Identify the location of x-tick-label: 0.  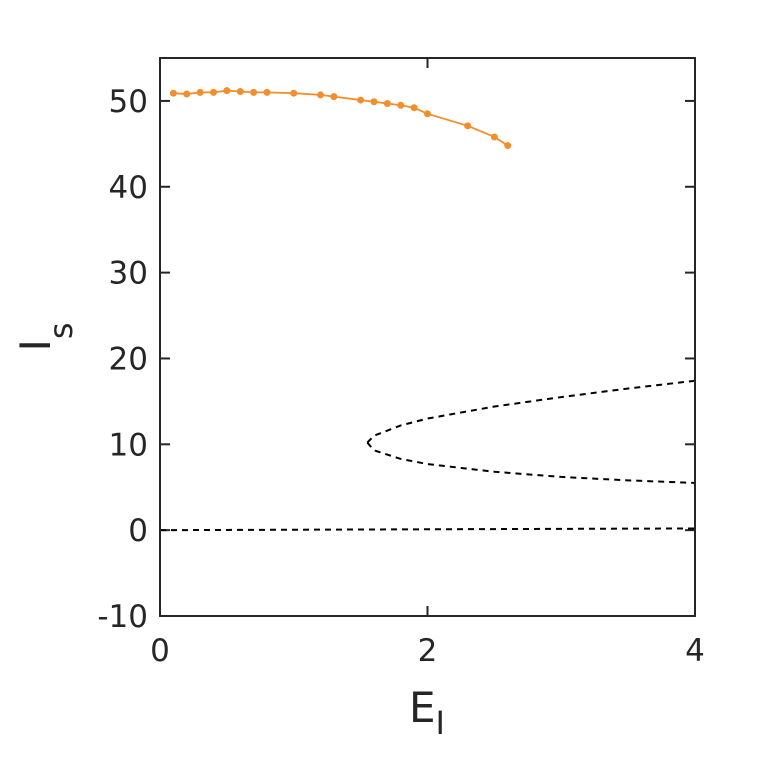
(160, 651).